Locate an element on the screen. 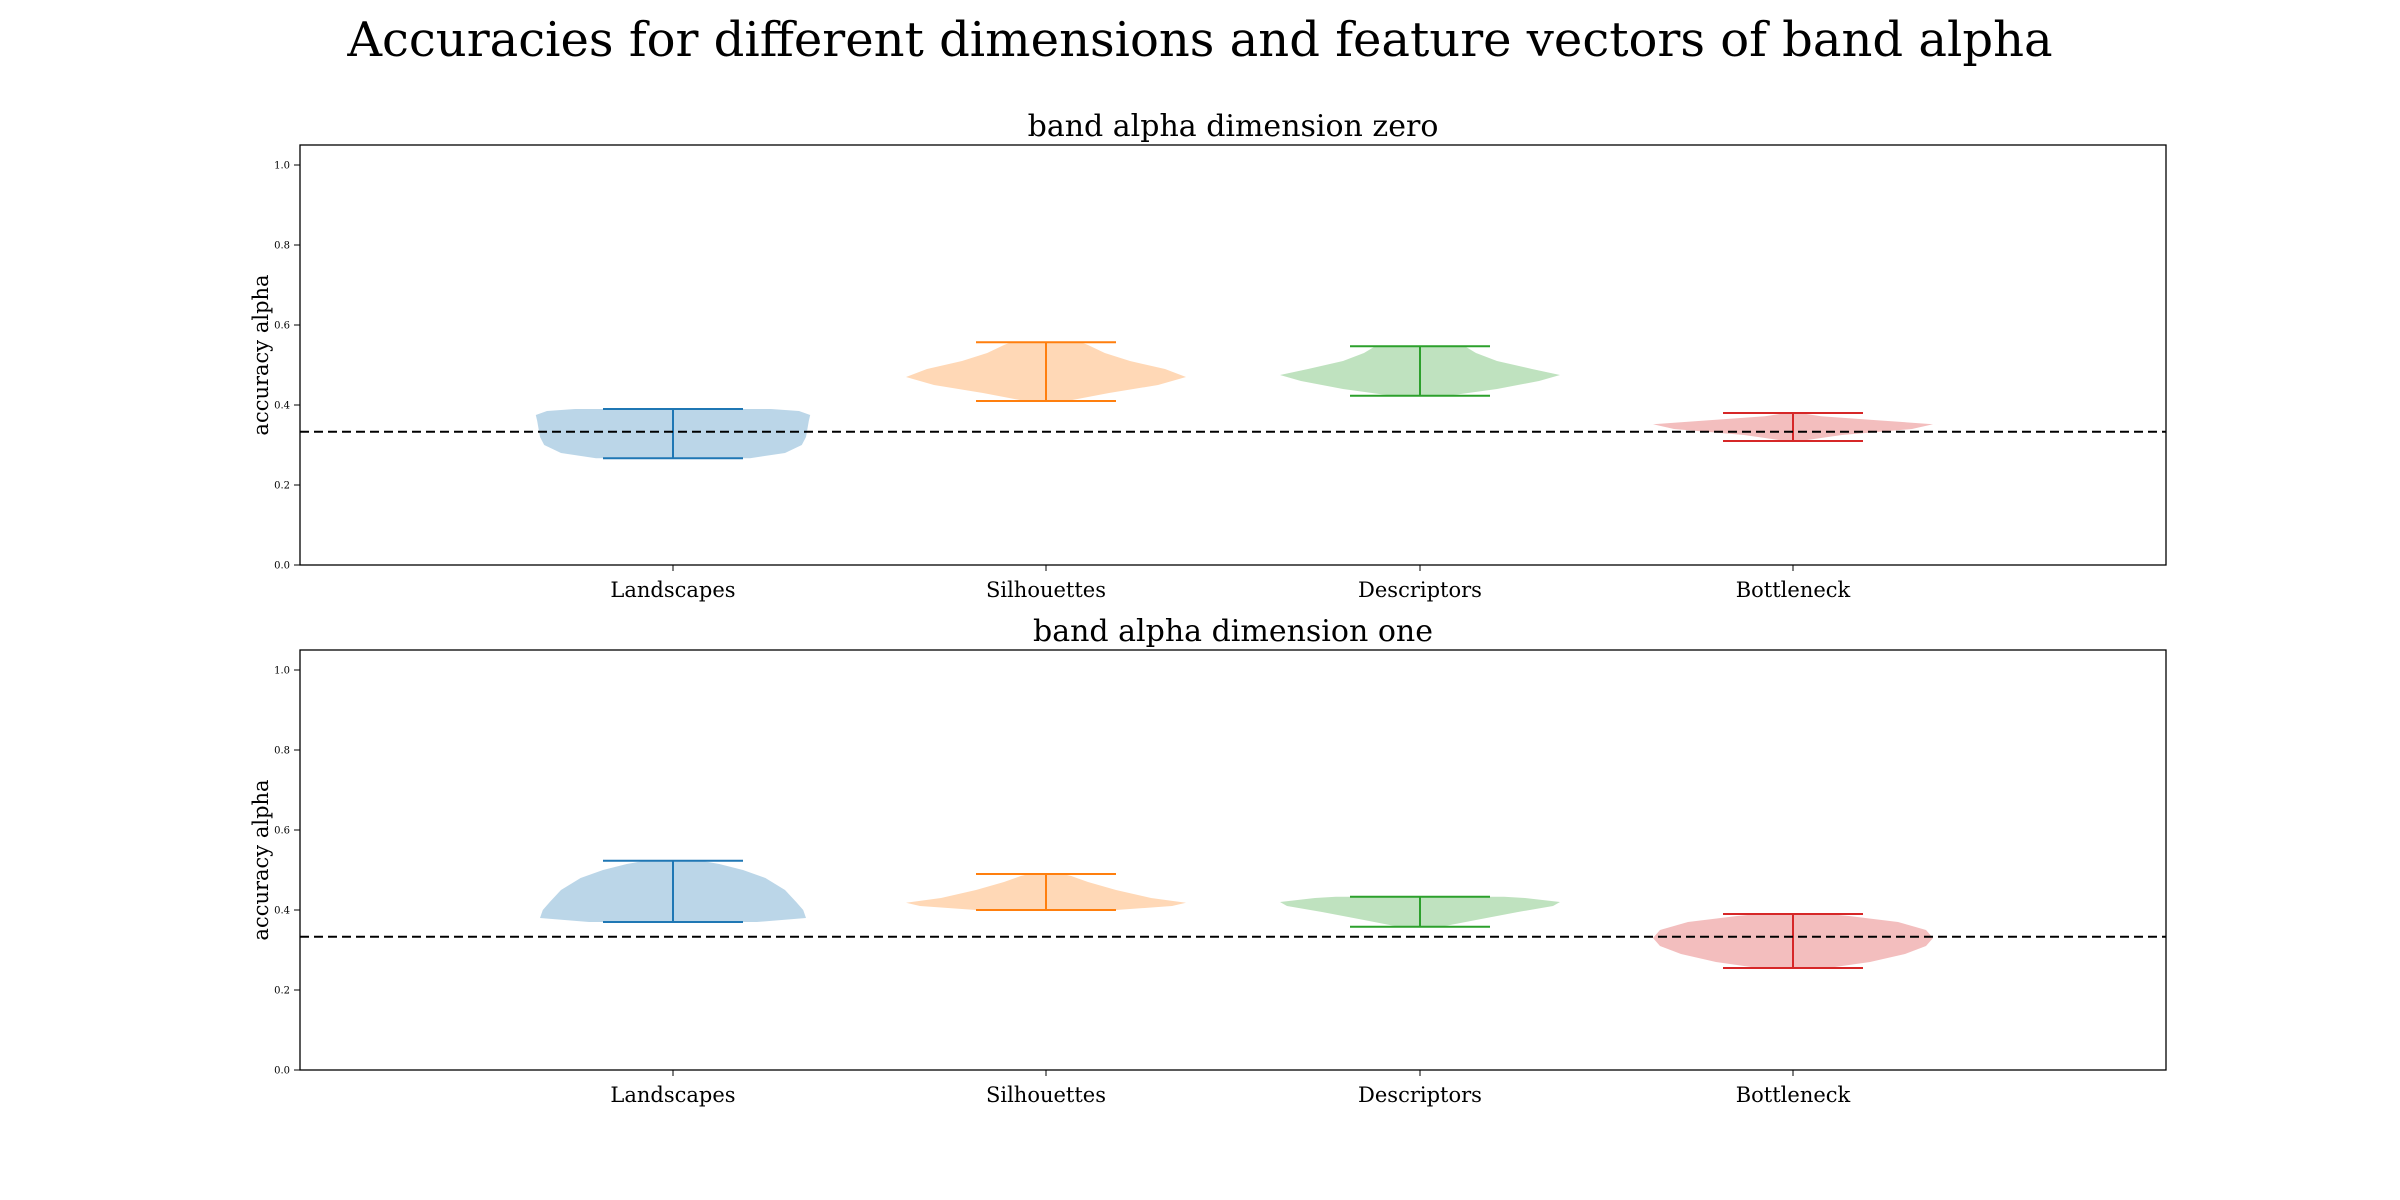  subplot-title: band alpha dimension one is located at coordinates (1233, 631).